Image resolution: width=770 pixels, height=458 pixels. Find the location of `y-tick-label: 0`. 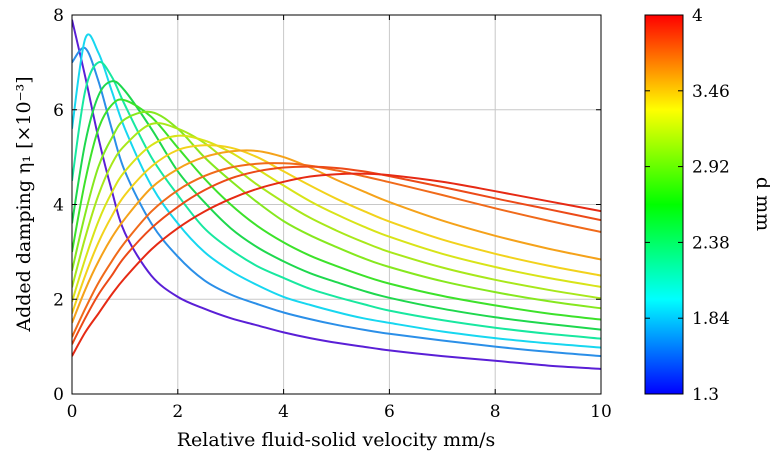

y-tick-label: 0 is located at coordinates (58, 395).